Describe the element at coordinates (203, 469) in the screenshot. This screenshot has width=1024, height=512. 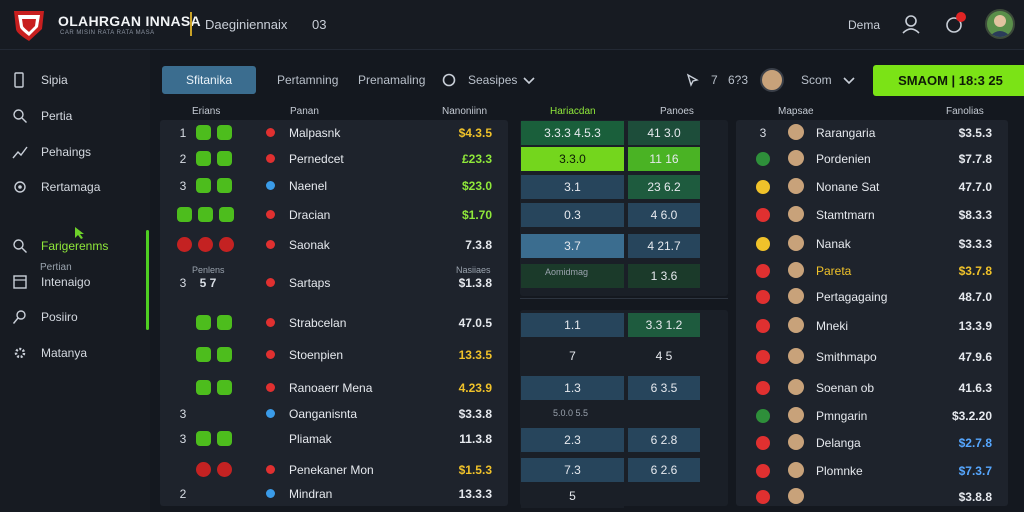
I see `status-badge-icon` at that location.